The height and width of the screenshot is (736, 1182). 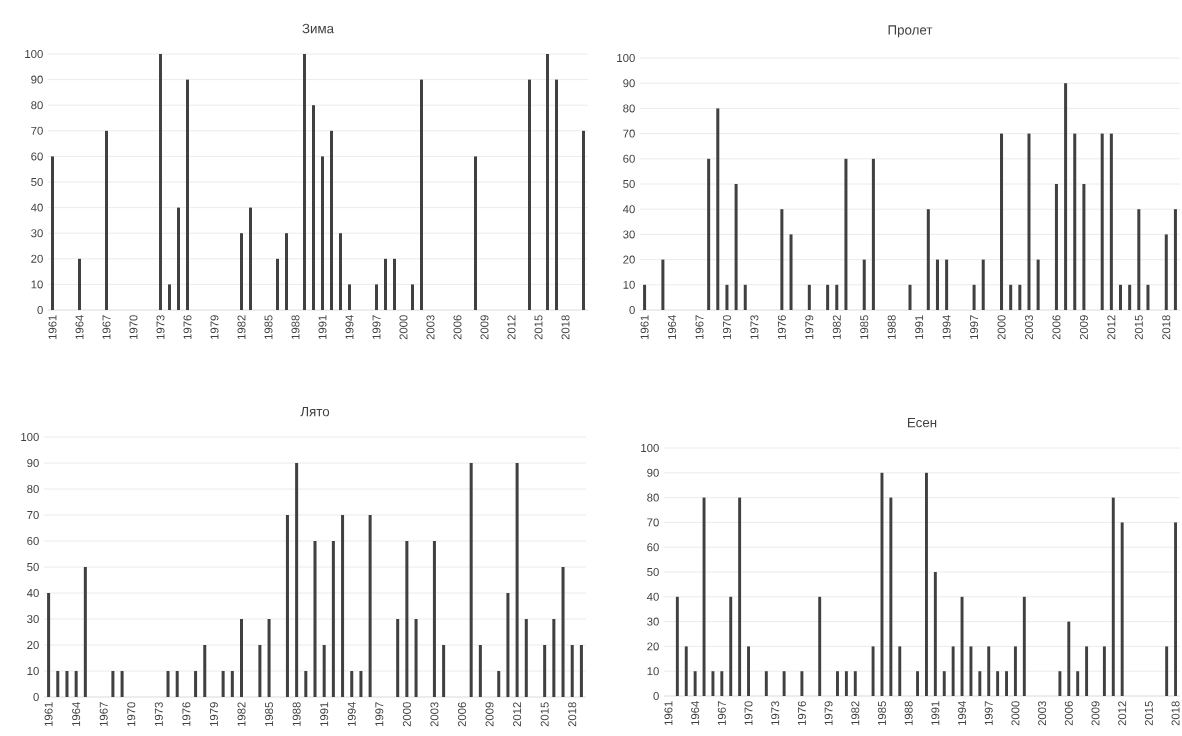 I want to click on y-tick-label: 0, so click(x=36, y=697).